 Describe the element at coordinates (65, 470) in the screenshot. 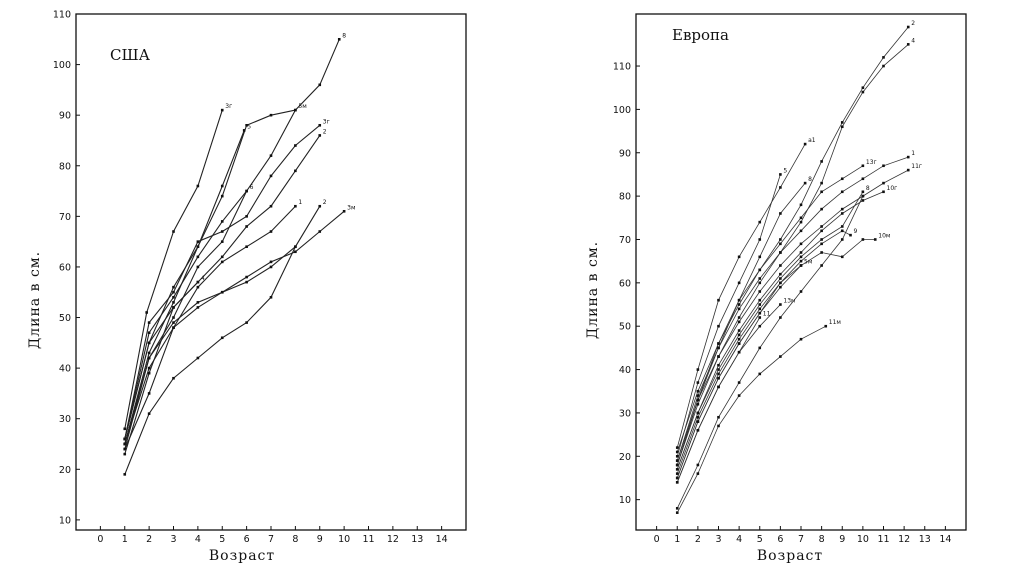

I see `y-tick-label: 20` at that location.